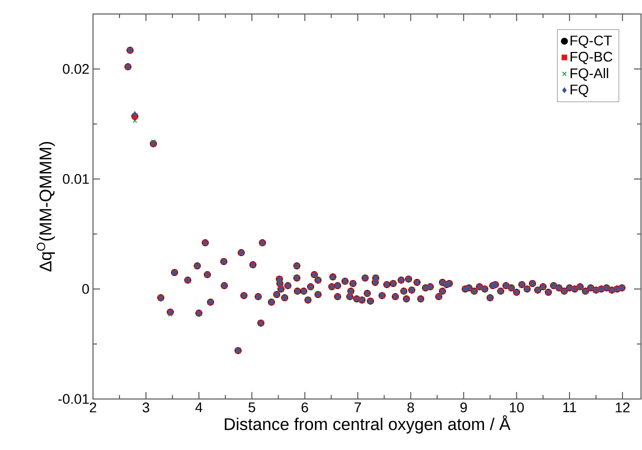  I want to click on y-tick-label: -0.01, so click(73, 399).